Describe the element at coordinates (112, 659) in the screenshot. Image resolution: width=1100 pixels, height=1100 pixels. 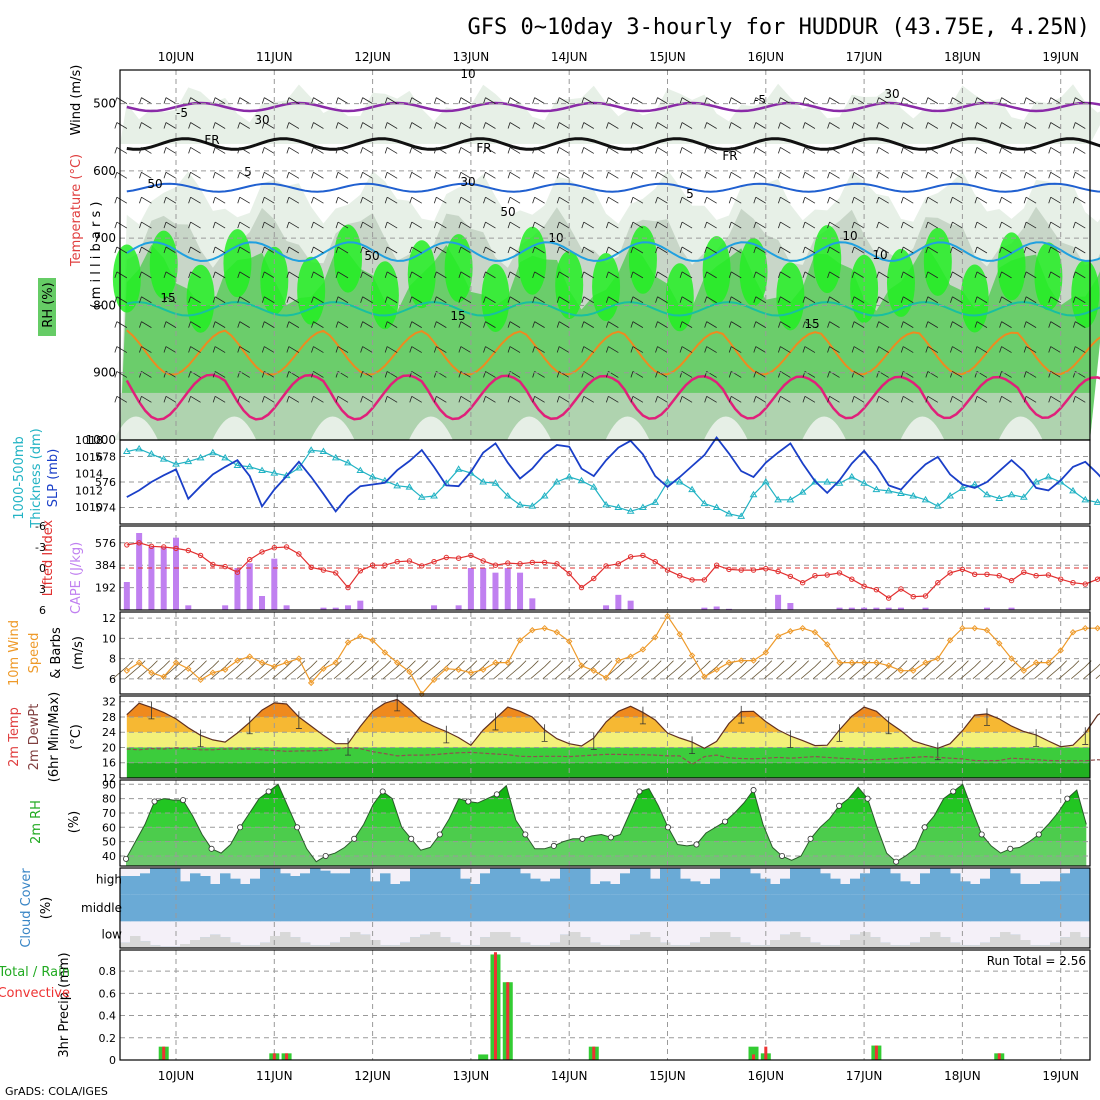
I see `wind-speed-tick: 8` at that location.